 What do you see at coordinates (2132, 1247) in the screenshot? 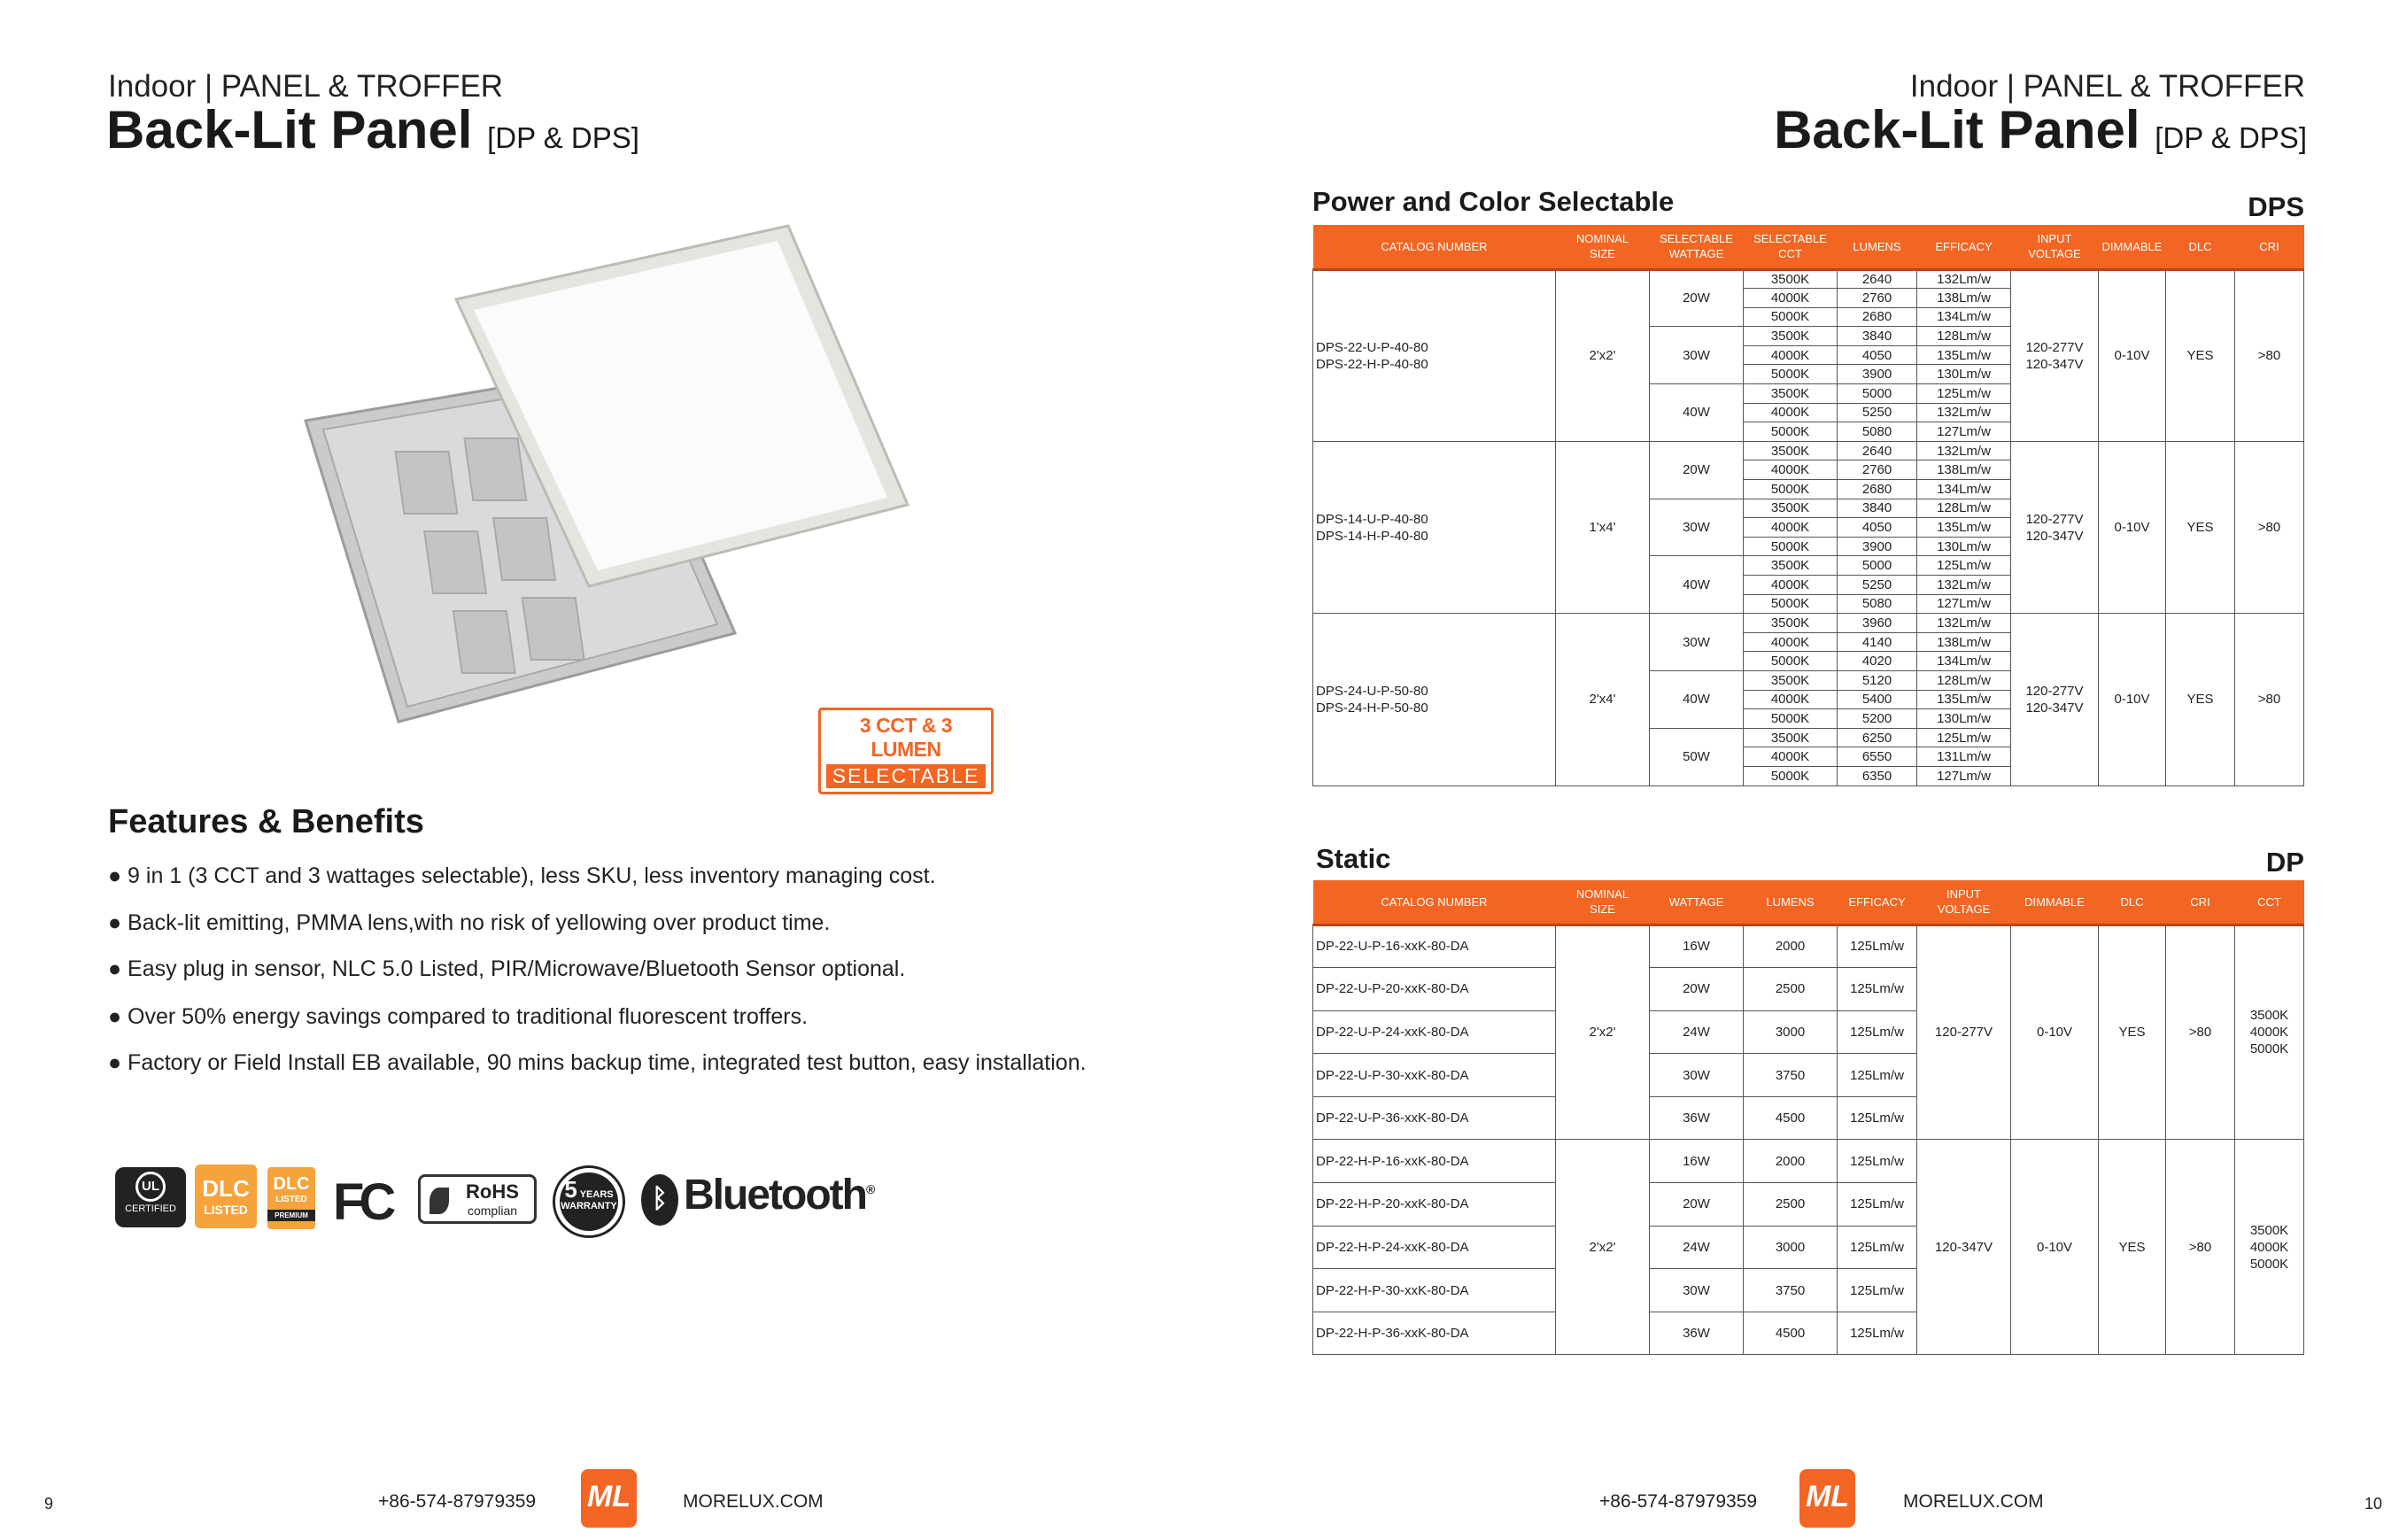
I see `dlc: YES` at bounding box center [2132, 1247].